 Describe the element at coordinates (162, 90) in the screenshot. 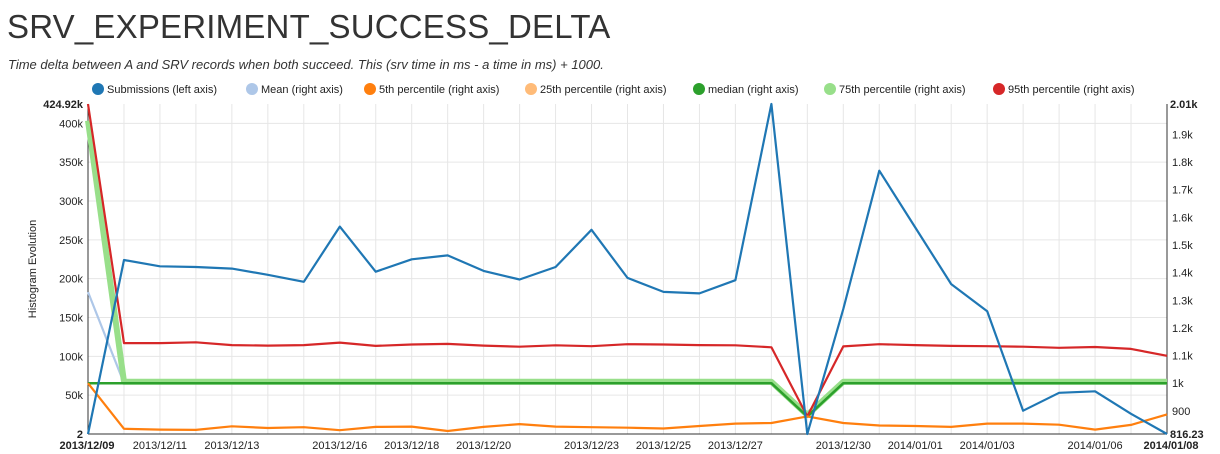

I see `legend-label: Submissions (left axis)` at that location.